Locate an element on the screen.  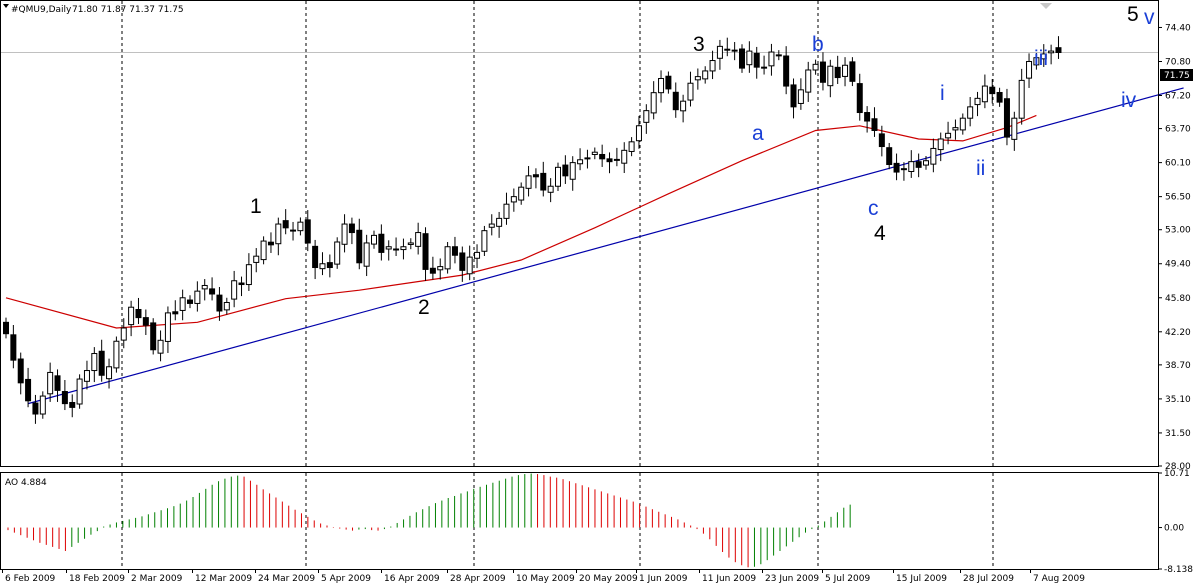
wave-label-iii: iii is located at coordinates (1041, 58).